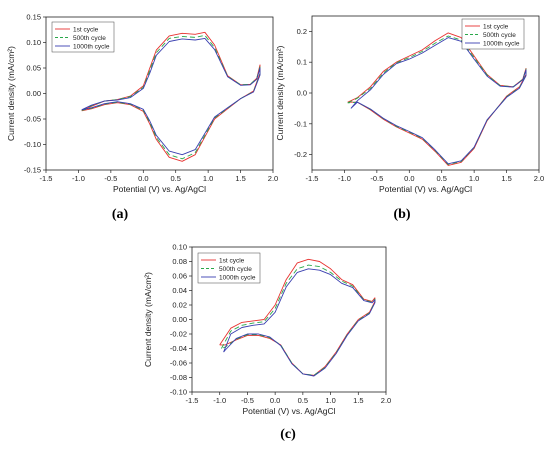 The image size is (550, 451). I want to click on y-tick-label: 0.06, so click(179, 276).